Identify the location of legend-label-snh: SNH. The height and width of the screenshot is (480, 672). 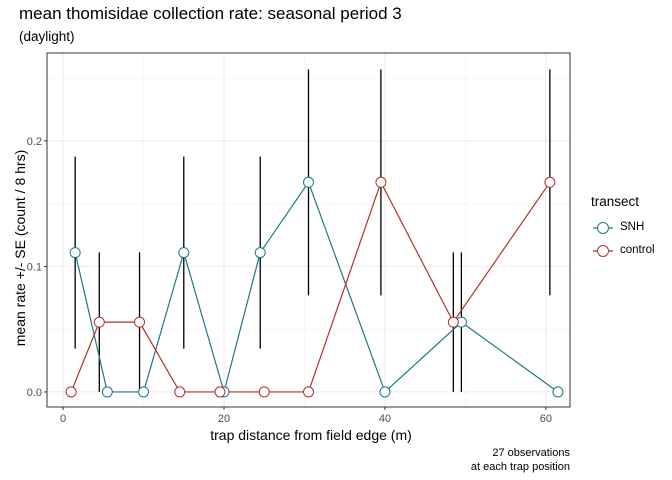
(632, 227).